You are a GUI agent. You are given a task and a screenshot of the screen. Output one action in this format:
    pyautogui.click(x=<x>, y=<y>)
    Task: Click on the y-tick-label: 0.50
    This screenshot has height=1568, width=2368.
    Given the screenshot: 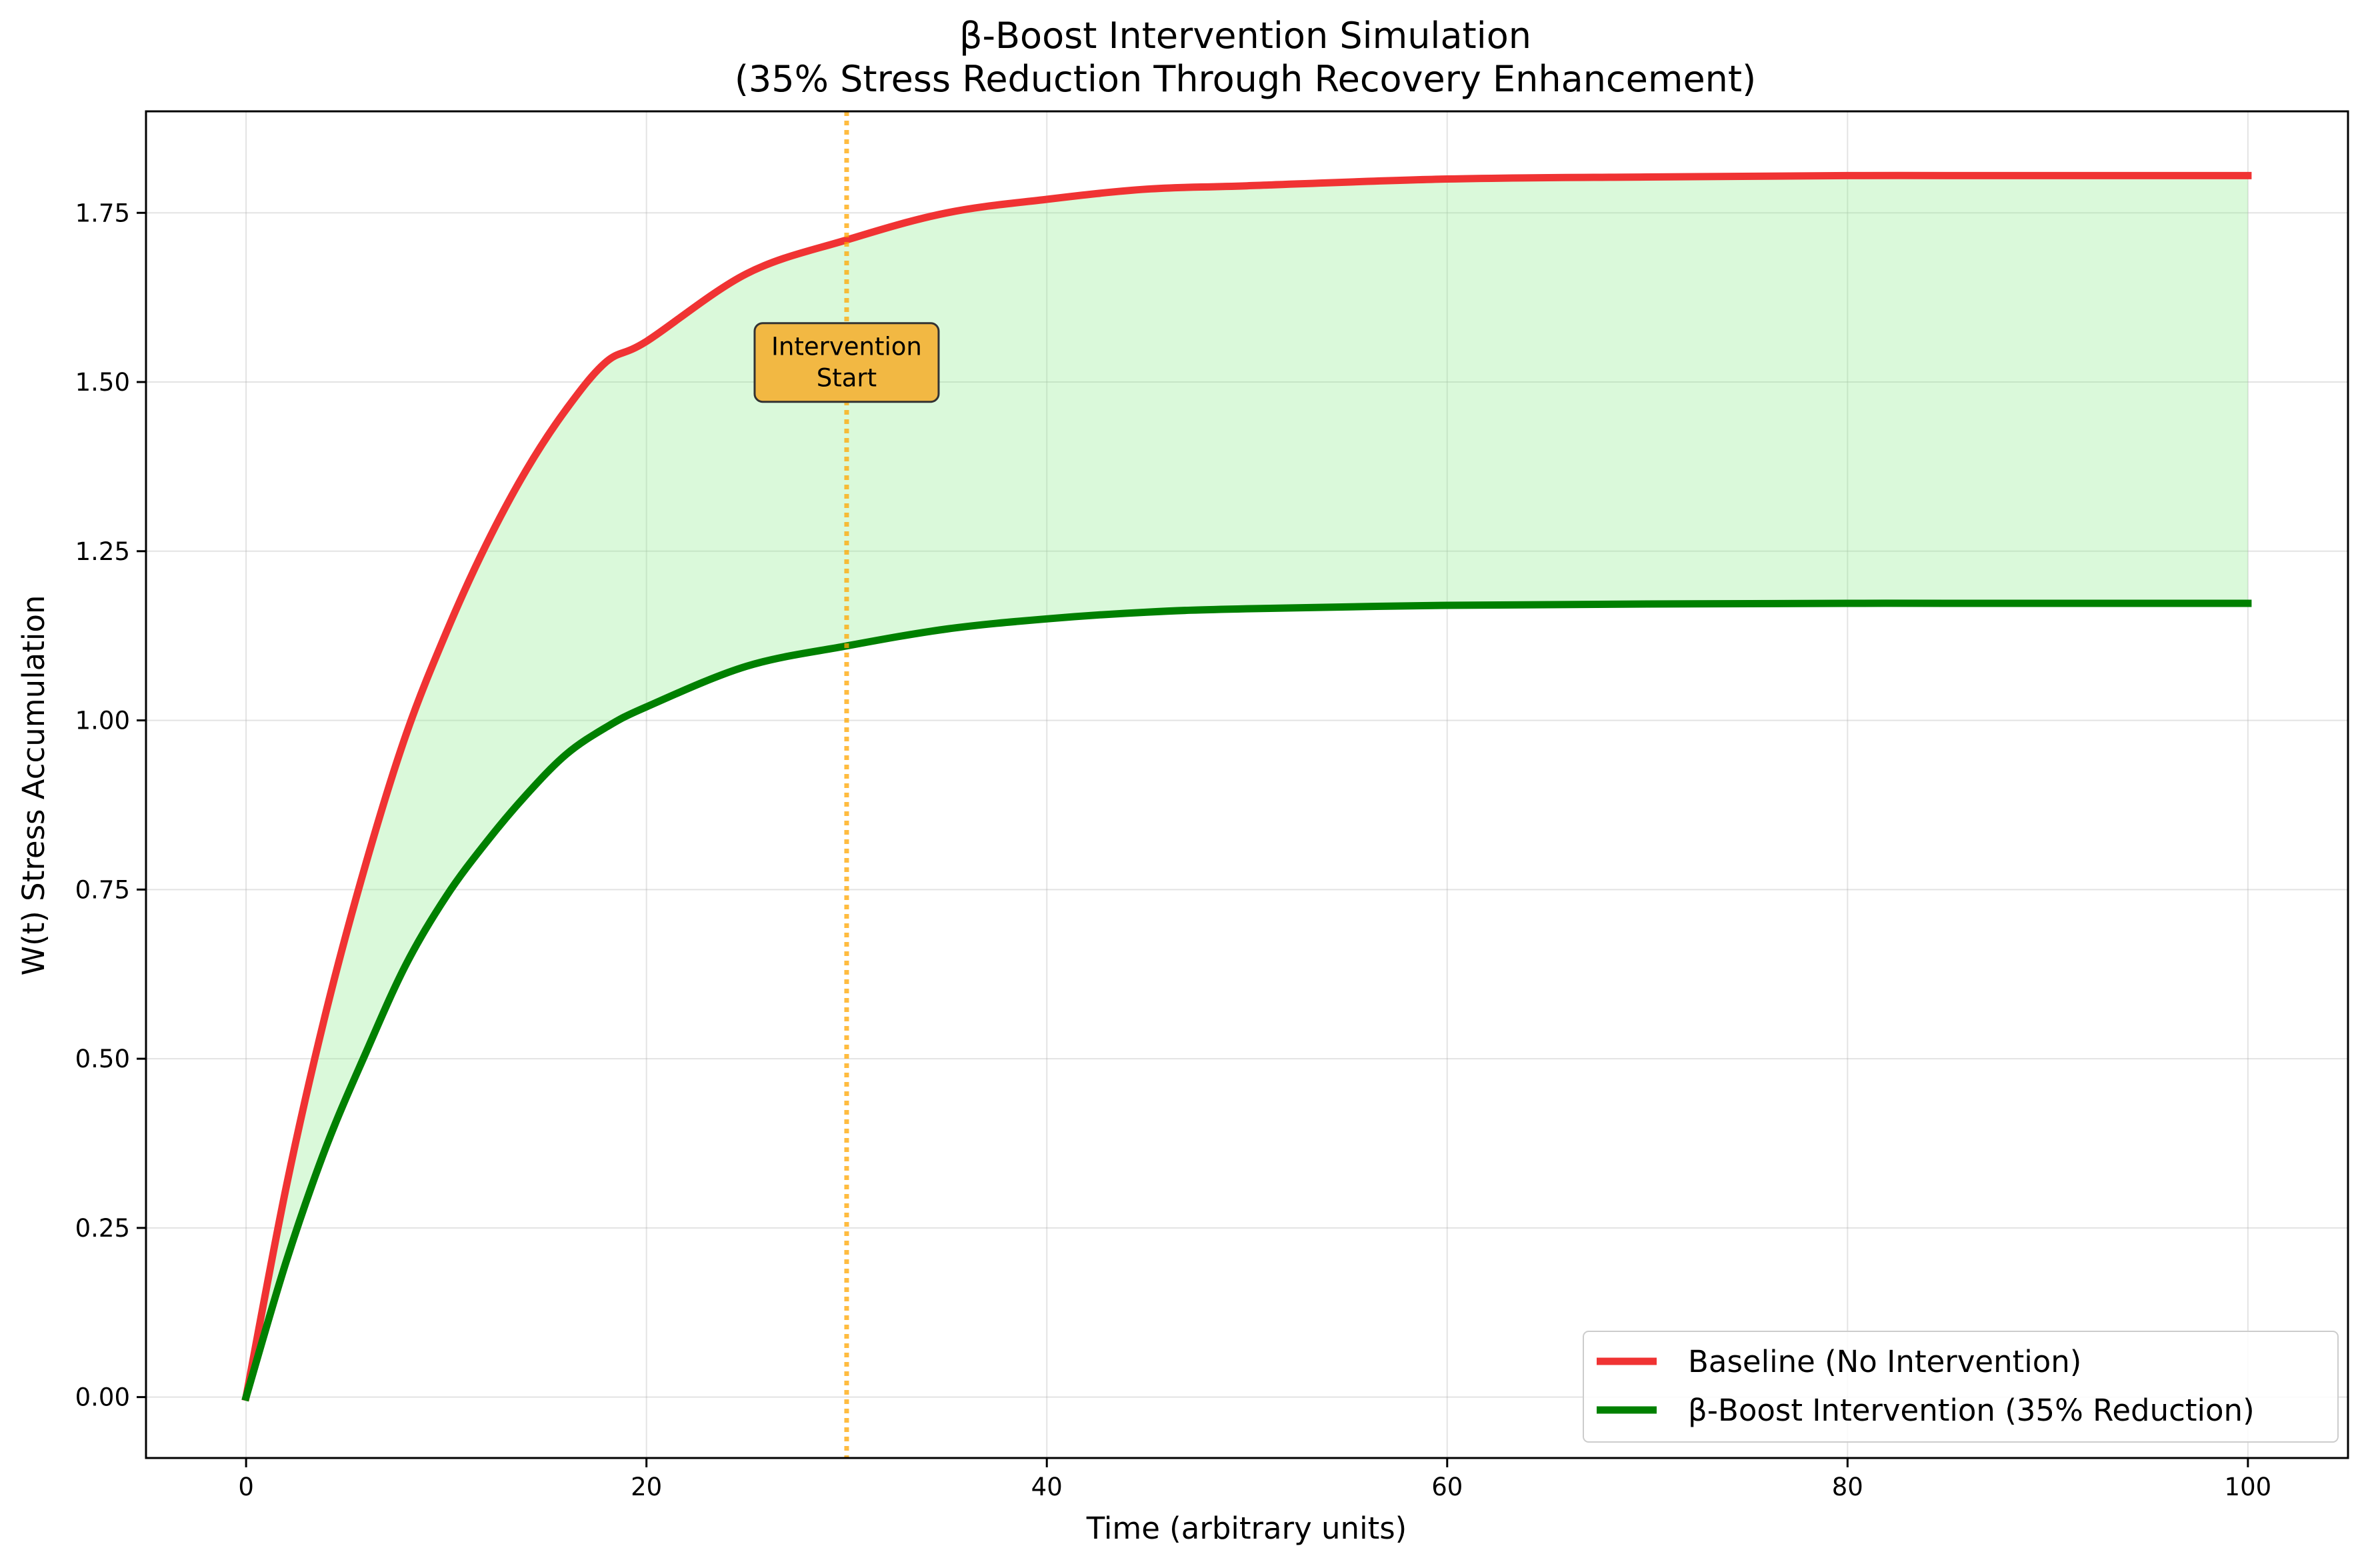 What is the action you would take?
    pyautogui.click(x=102, y=1059)
    